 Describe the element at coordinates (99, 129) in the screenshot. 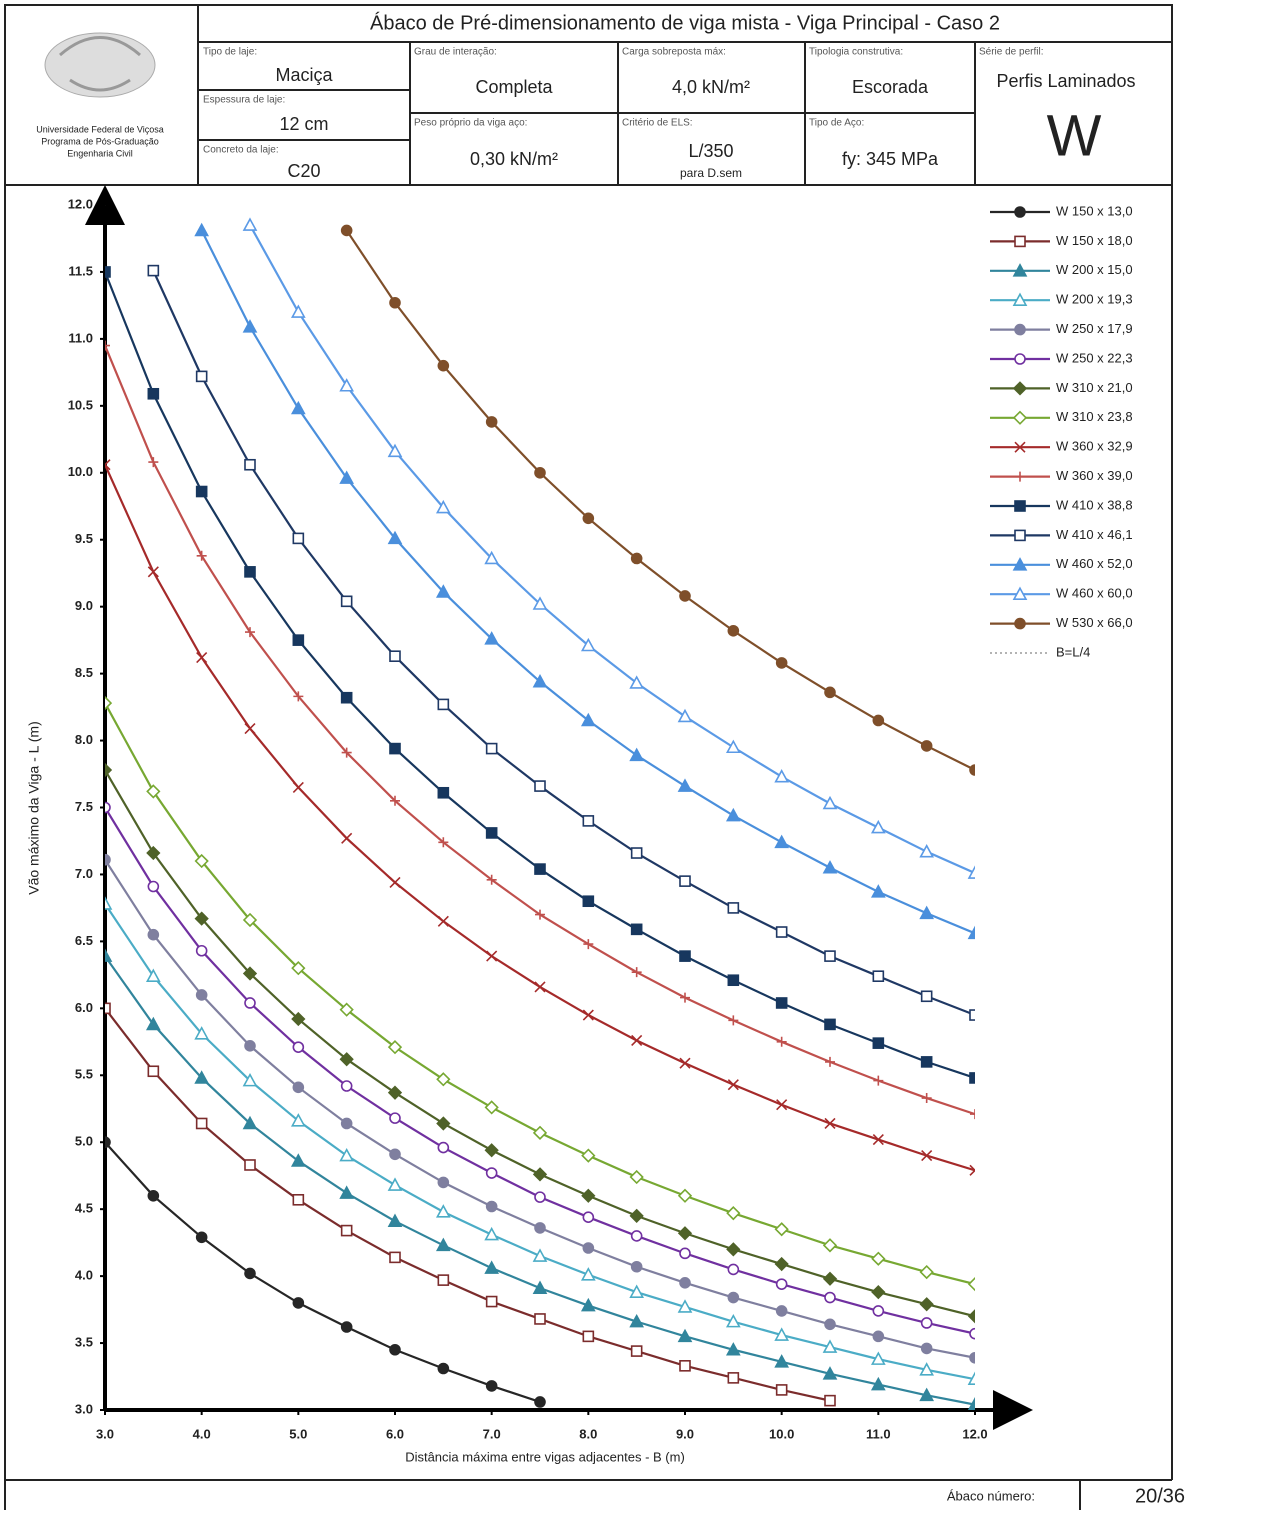

I see `institution: Universidade Federal de Viçosa` at that location.